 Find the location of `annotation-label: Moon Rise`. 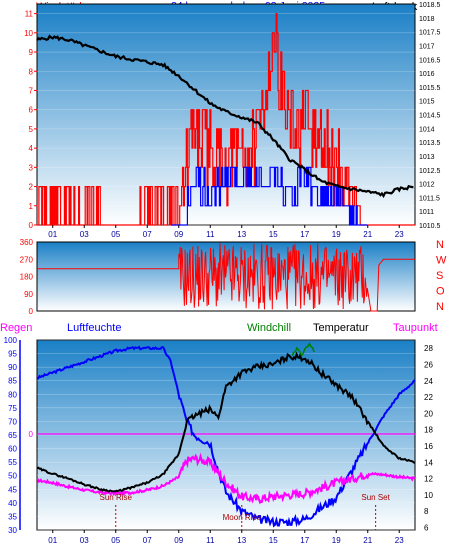

annotation-label: Moon Rise is located at coordinates (242, 517).